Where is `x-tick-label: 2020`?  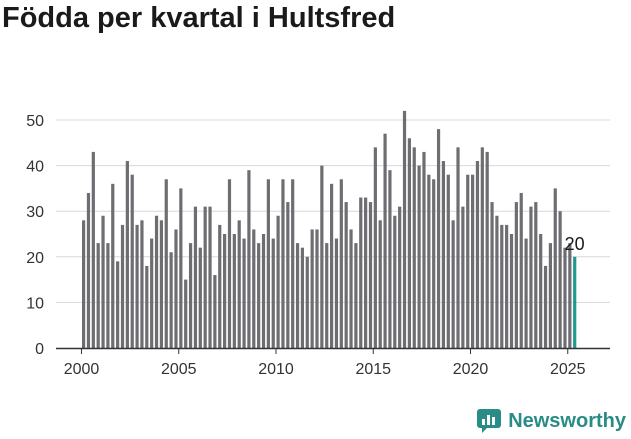
x-tick-label: 2020 is located at coordinates (471, 369).